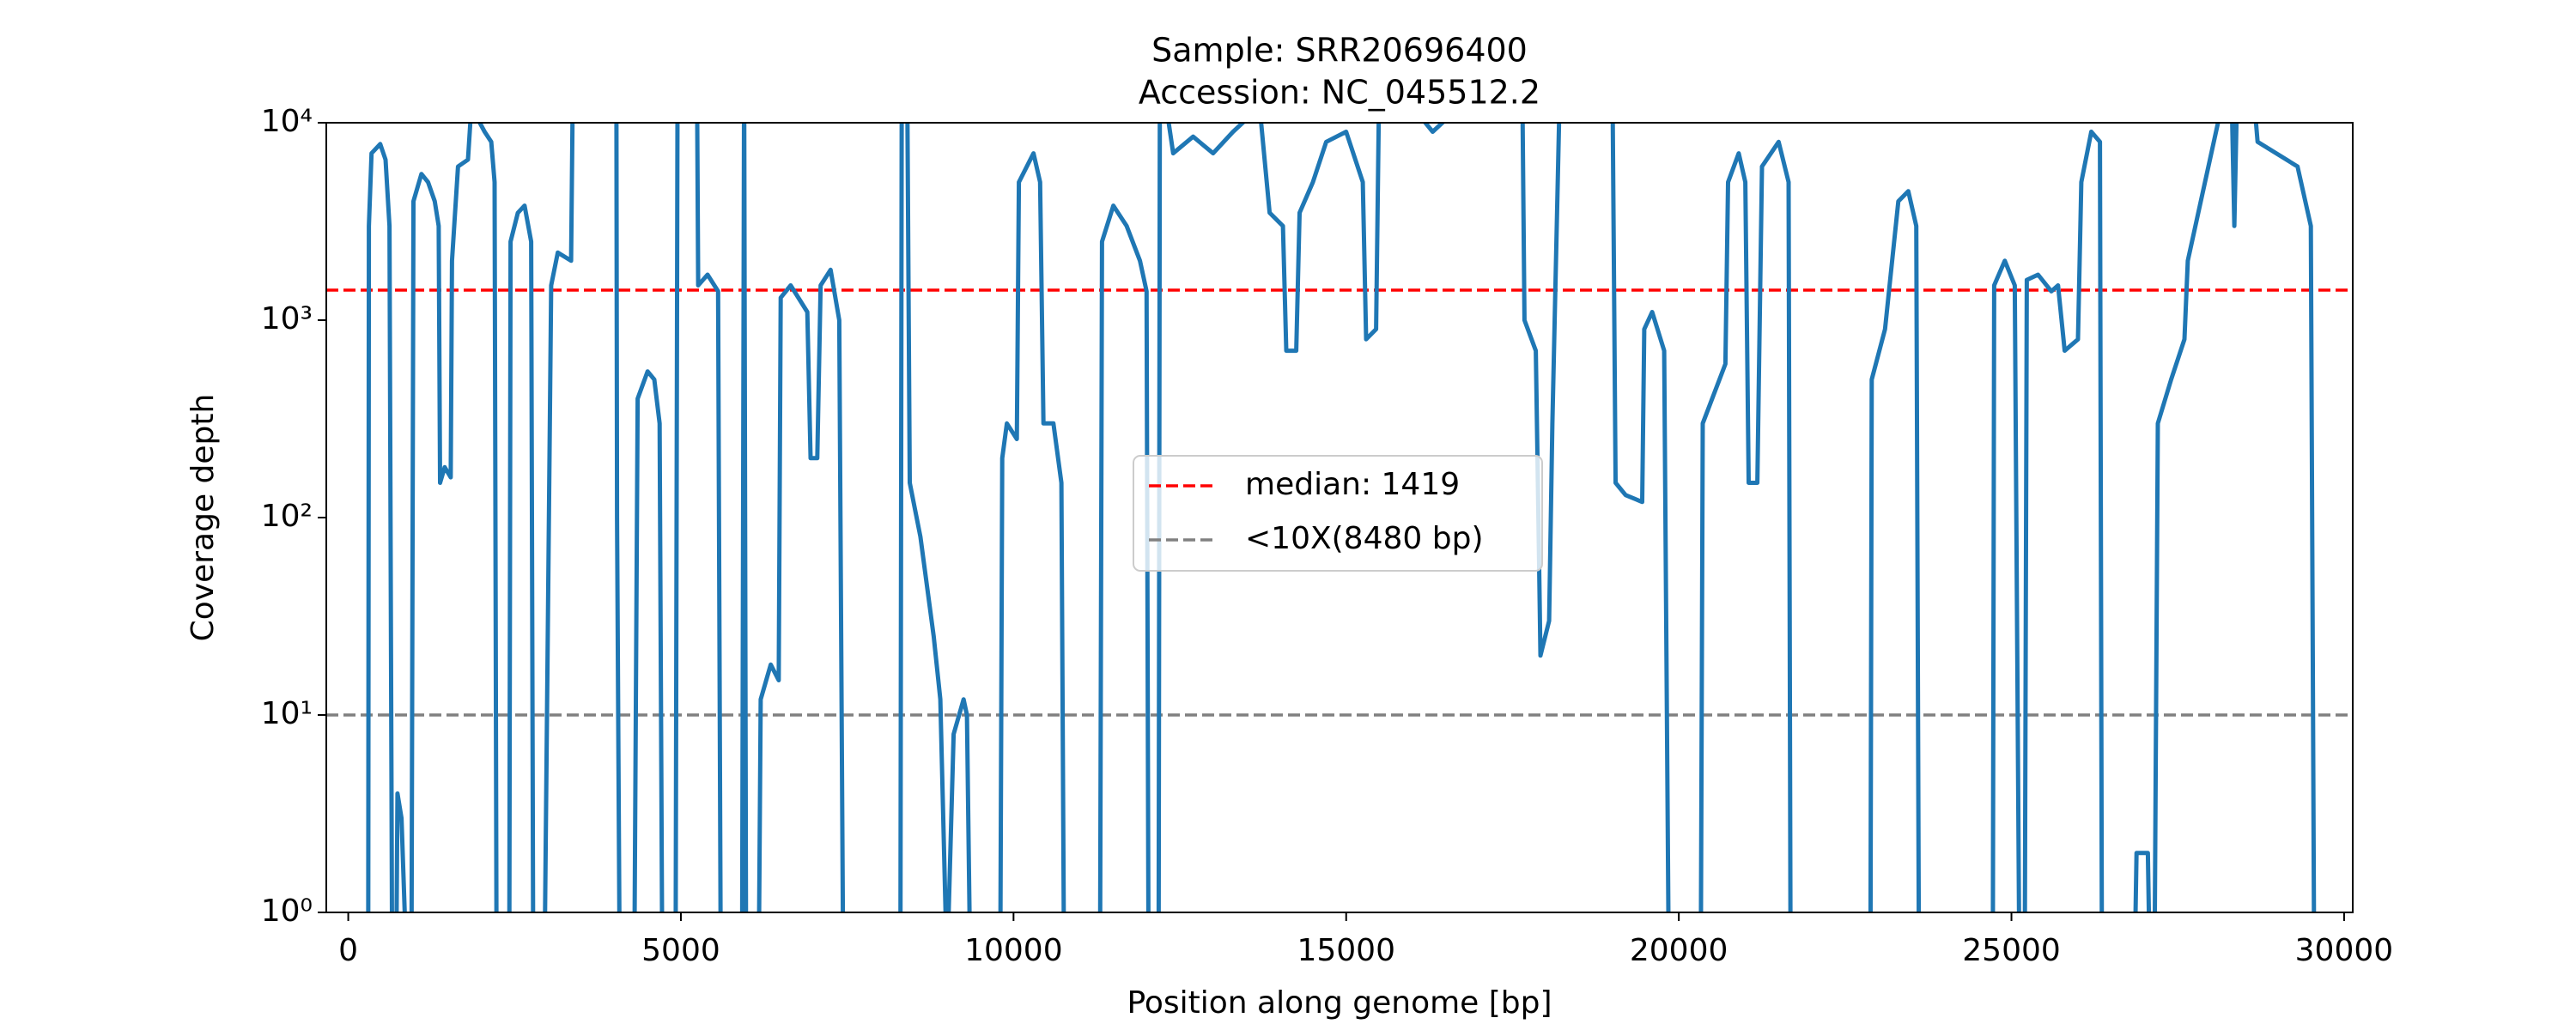 The image size is (2576, 1030). What do you see at coordinates (1339, 1003) in the screenshot?
I see `x-axis-label: Position along genome [bp]` at bounding box center [1339, 1003].